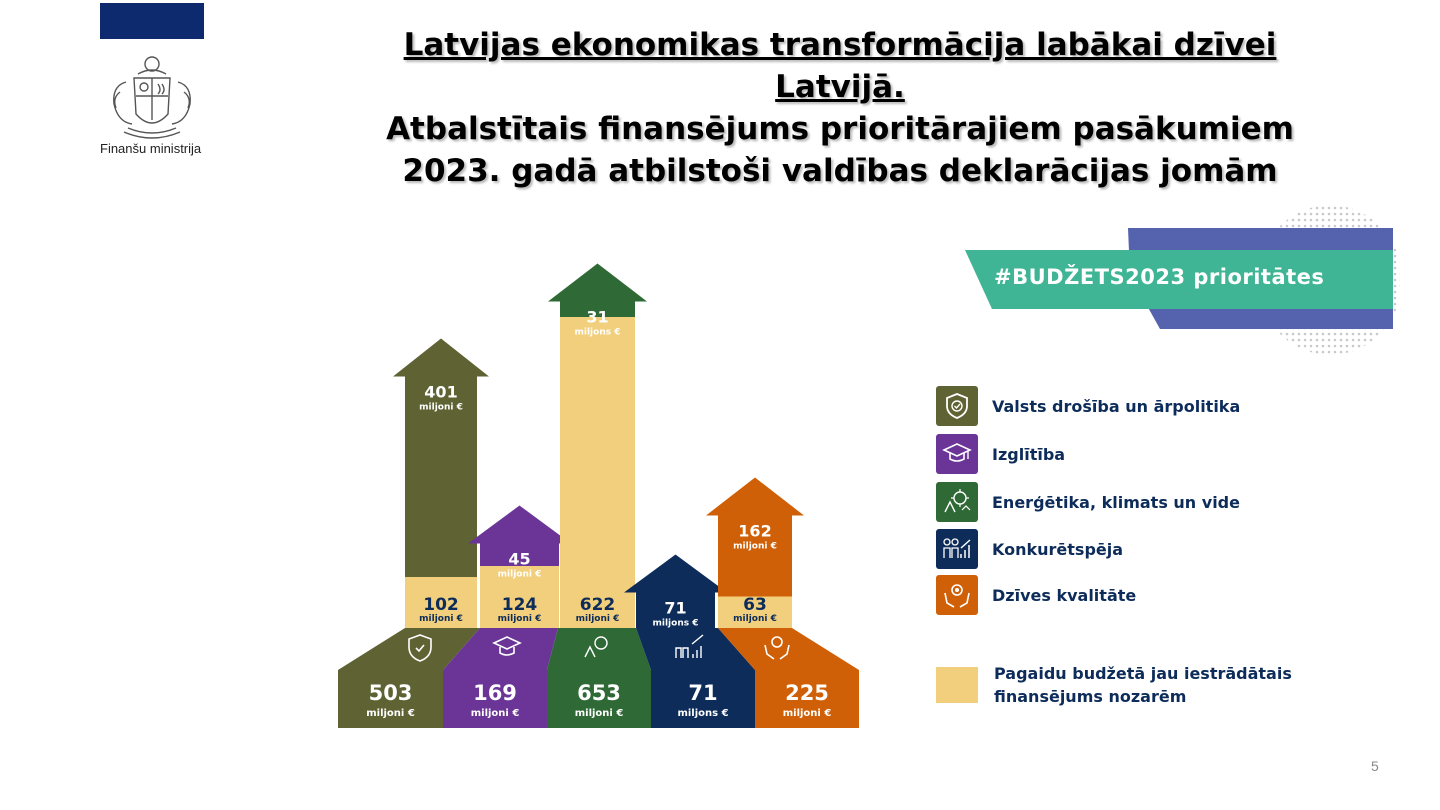 This screenshot has width=1440, height=810. What do you see at coordinates (599, 693) in the screenshot?
I see `total-value-label: 653` at bounding box center [599, 693].